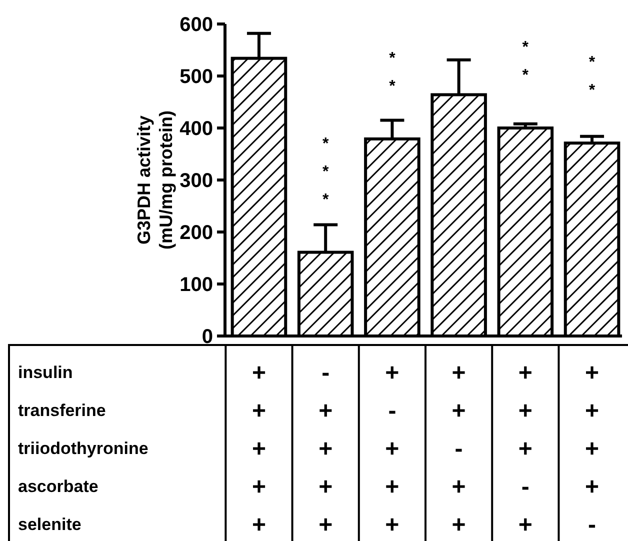 The height and width of the screenshot is (541, 628). What do you see at coordinates (45, 372) in the screenshot?
I see `text: insulin` at bounding box center [45, 372].